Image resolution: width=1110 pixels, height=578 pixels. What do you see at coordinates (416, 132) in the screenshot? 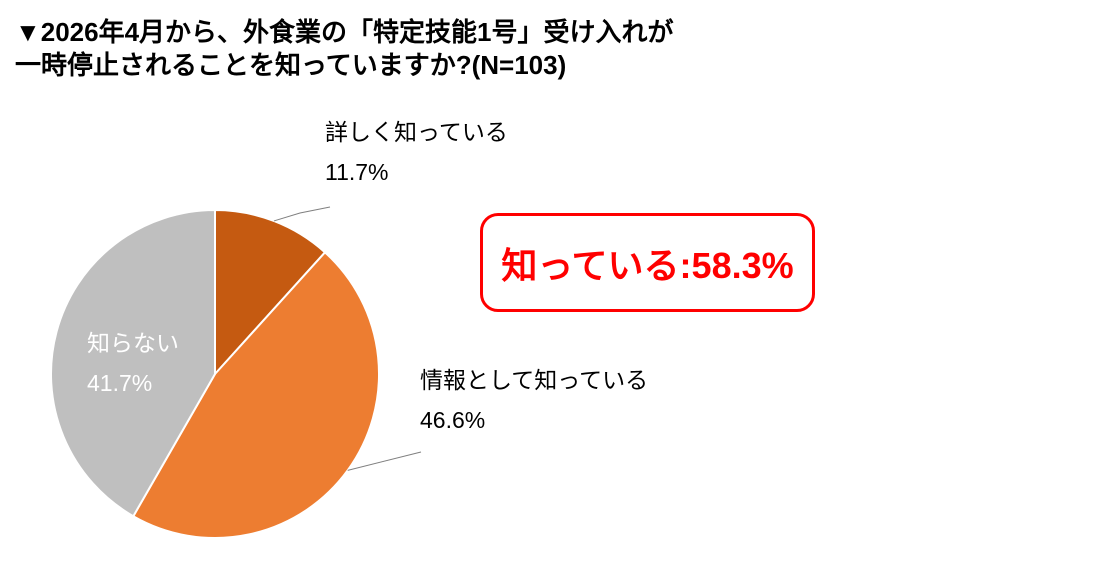
I see `slice-label-detail-name: 詳しく知っている` at bounding box center [416, 132].